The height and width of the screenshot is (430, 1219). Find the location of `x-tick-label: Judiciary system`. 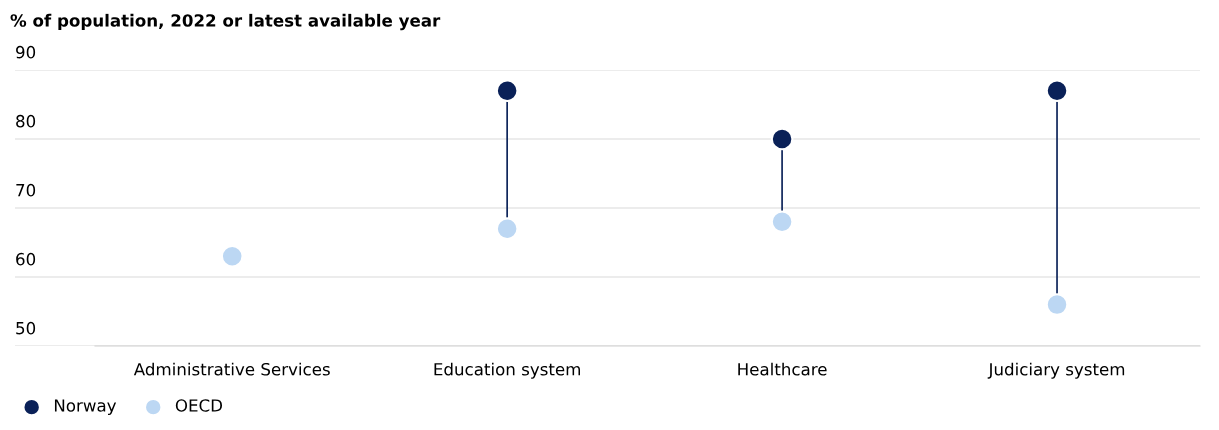

x-tick-label: Judiciary system is located at coordinates (1056, 370).